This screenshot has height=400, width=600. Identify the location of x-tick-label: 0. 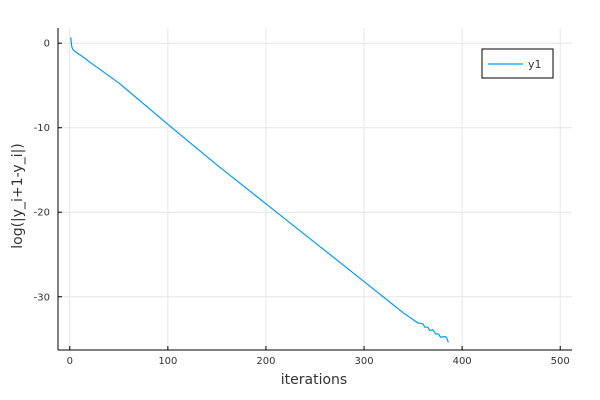
(70, 361).